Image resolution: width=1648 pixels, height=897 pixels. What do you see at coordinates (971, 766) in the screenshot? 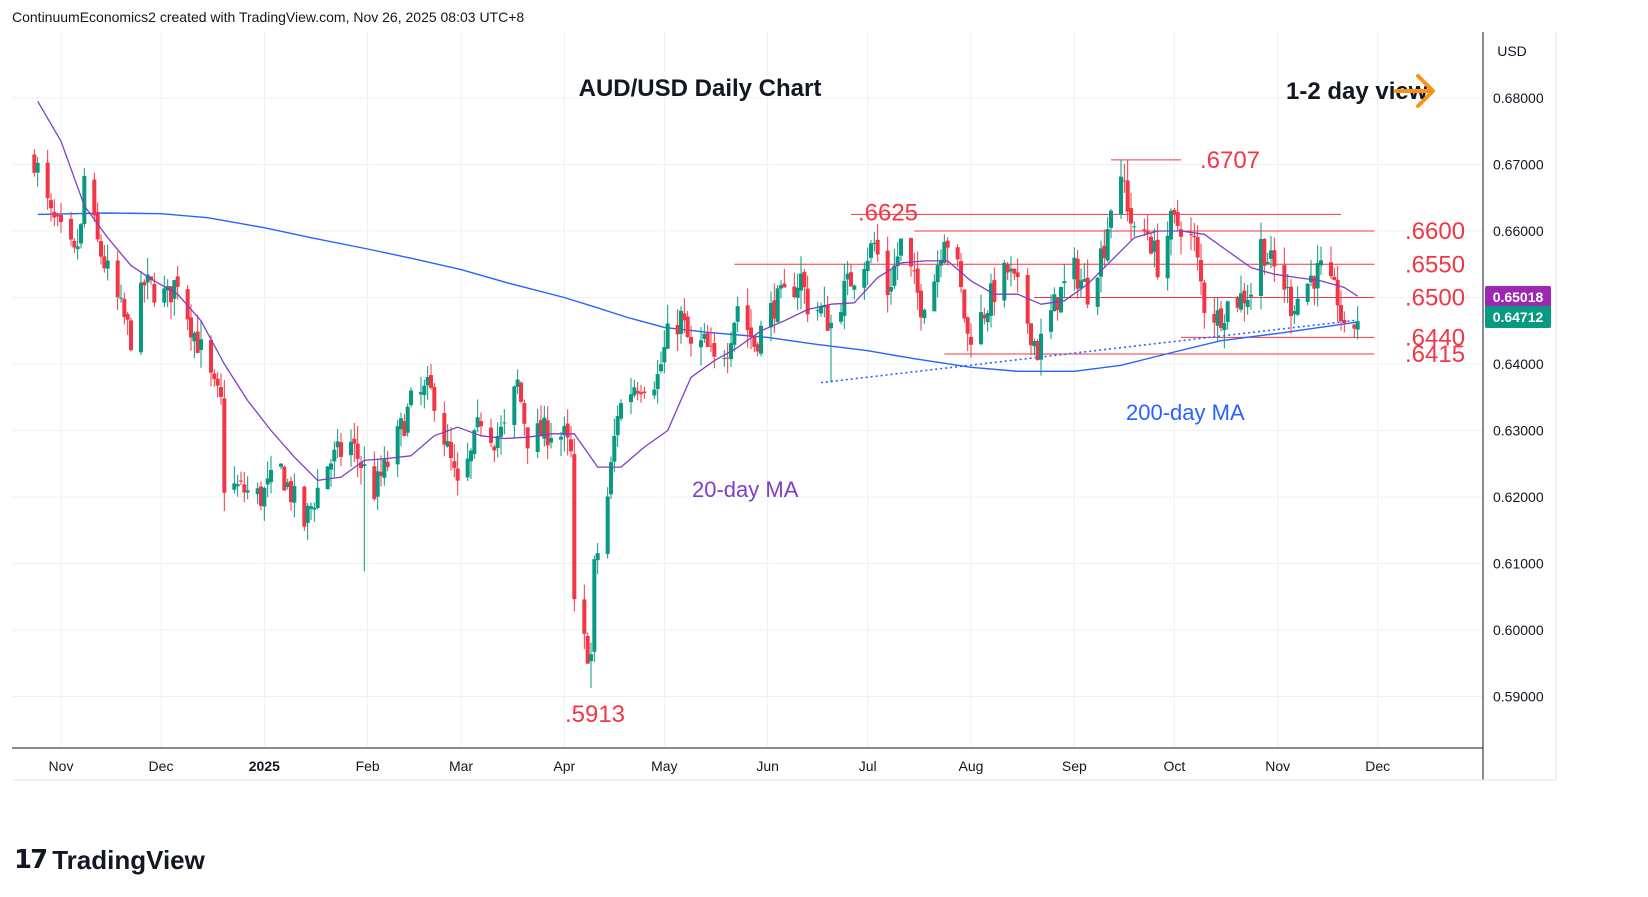
I see `x-tick-label: Aug` at bounding box center [971, 766].